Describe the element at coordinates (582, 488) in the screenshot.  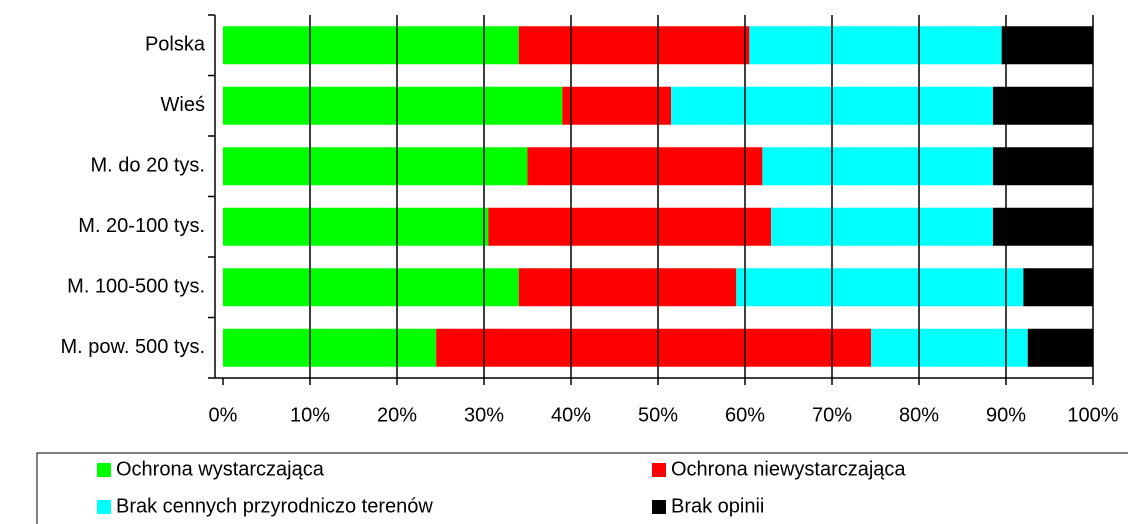
I see `legend-box` at that location.